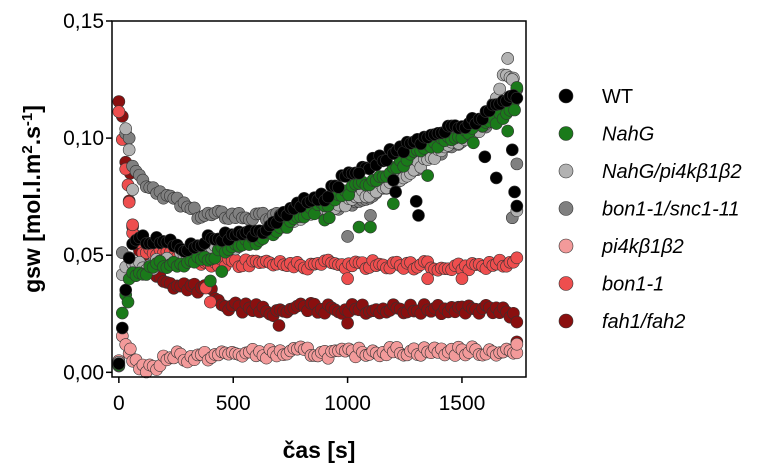  I want to click on legend-label: WT, so click(617, 97).